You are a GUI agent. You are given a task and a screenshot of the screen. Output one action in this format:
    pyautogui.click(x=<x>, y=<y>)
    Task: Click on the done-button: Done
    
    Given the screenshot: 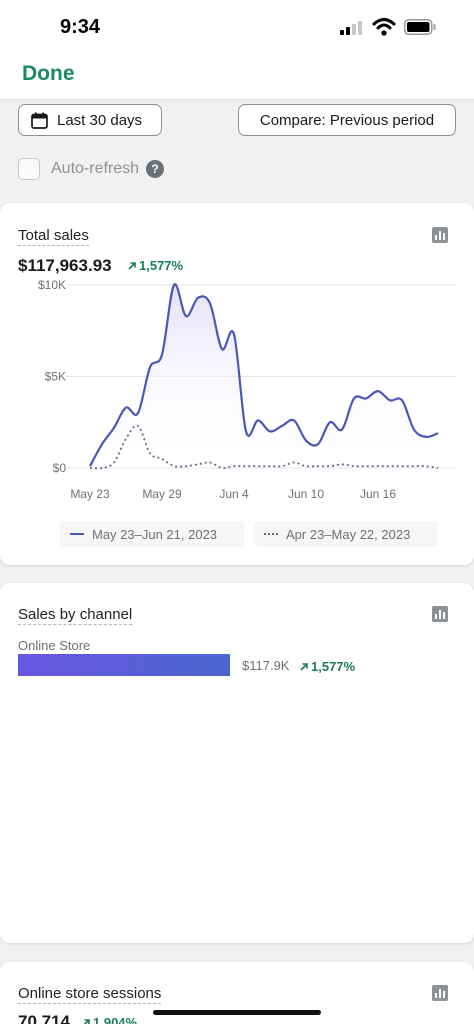 What is the action you would take?
    pyautogui.click(x=48, y=73)
    